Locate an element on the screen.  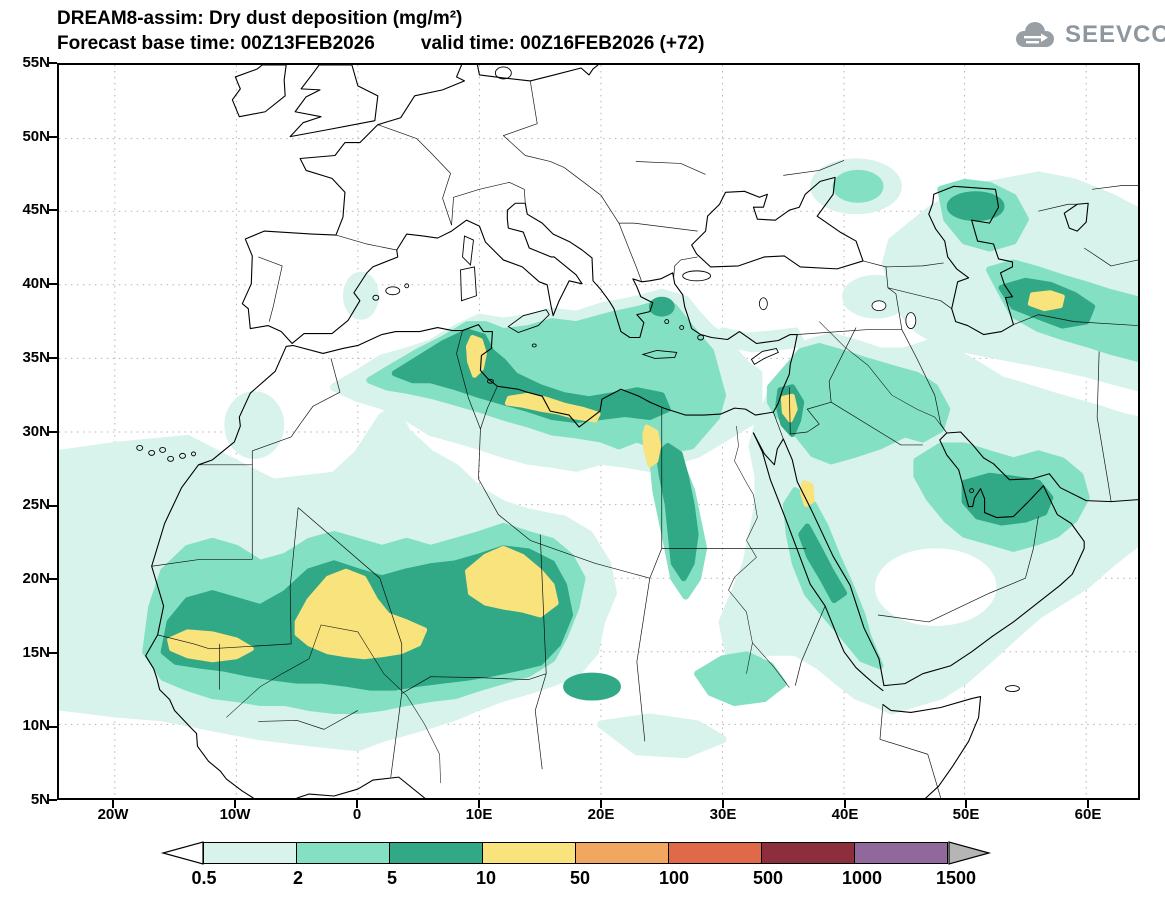
x-tick-label: 10E is located at coordinates (479, 814).